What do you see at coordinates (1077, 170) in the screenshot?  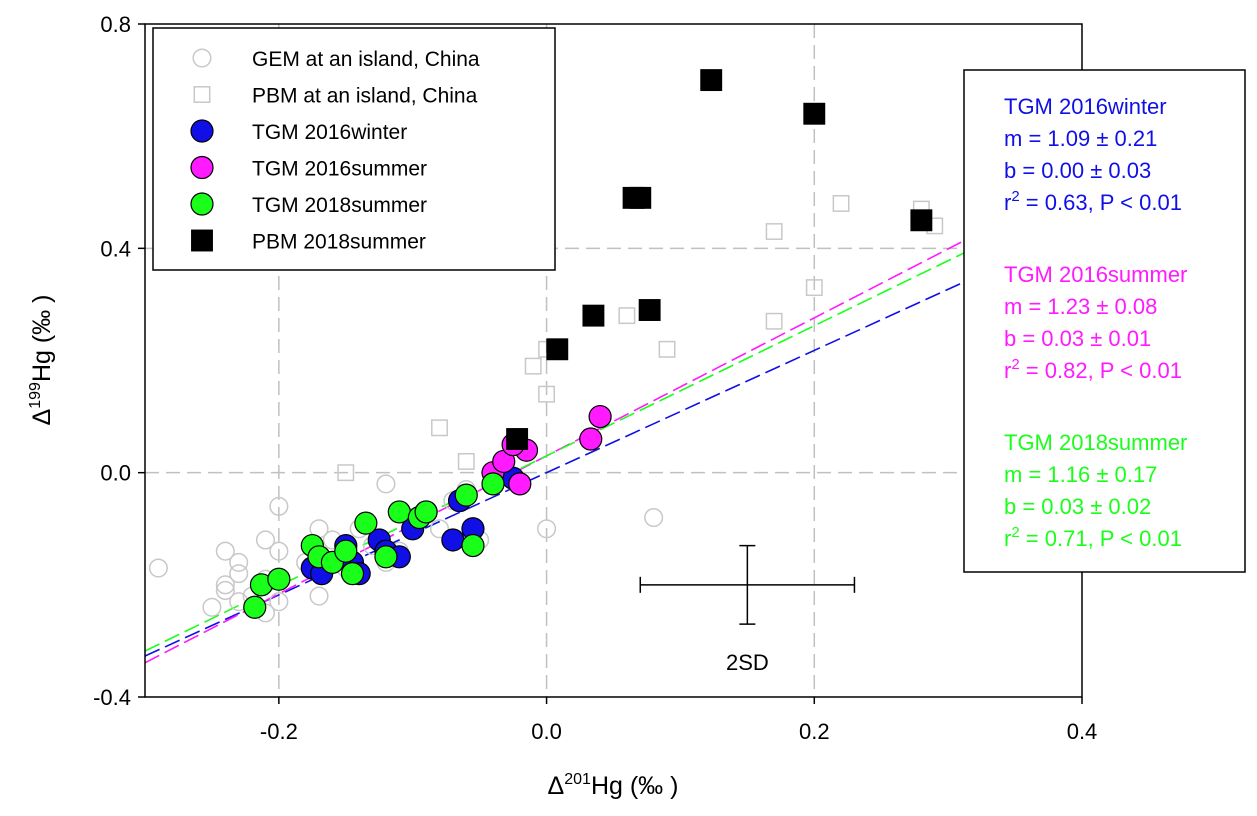 I see `stats-b-line: b = 0.00 ± 0.03` at bounding box center [1077, 170].